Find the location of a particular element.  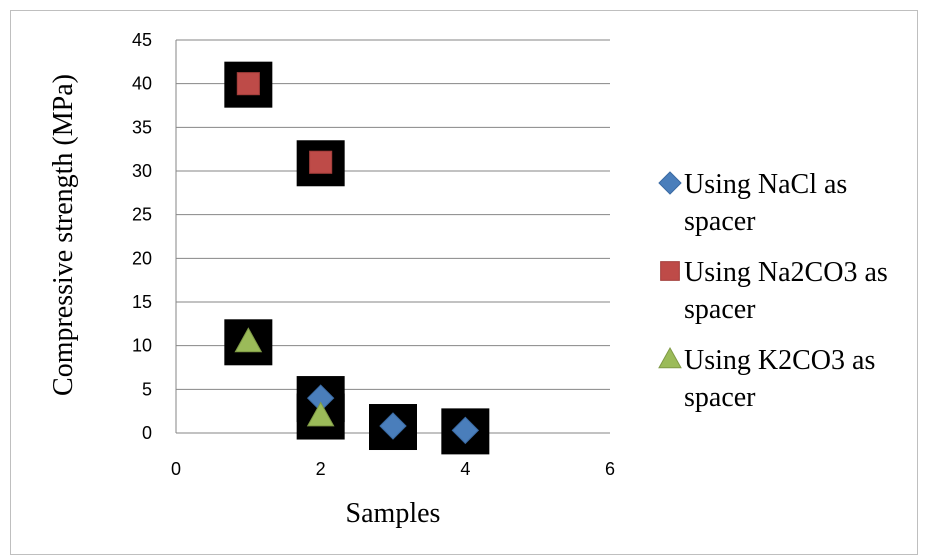

y-tick-label: 20 is located at coordinates (142, 258).